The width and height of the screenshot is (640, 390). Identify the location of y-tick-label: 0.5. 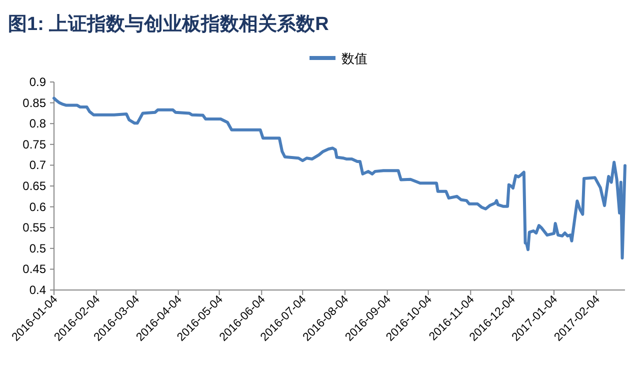
(37, 248).